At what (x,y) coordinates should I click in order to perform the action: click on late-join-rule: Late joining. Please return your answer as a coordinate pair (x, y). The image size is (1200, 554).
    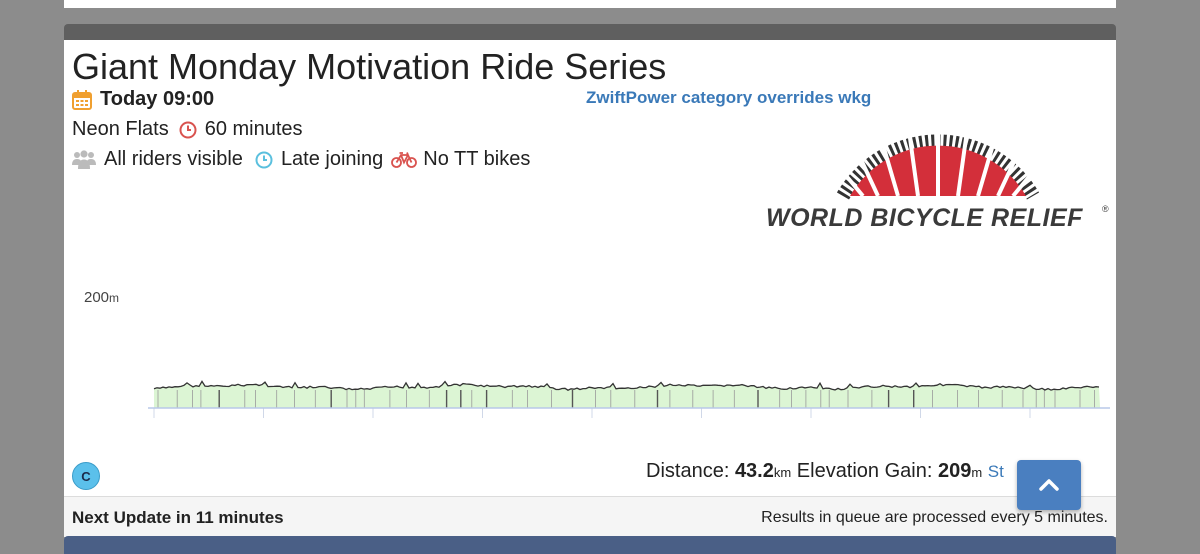
    Looking at the image, I should click on (332, 159).